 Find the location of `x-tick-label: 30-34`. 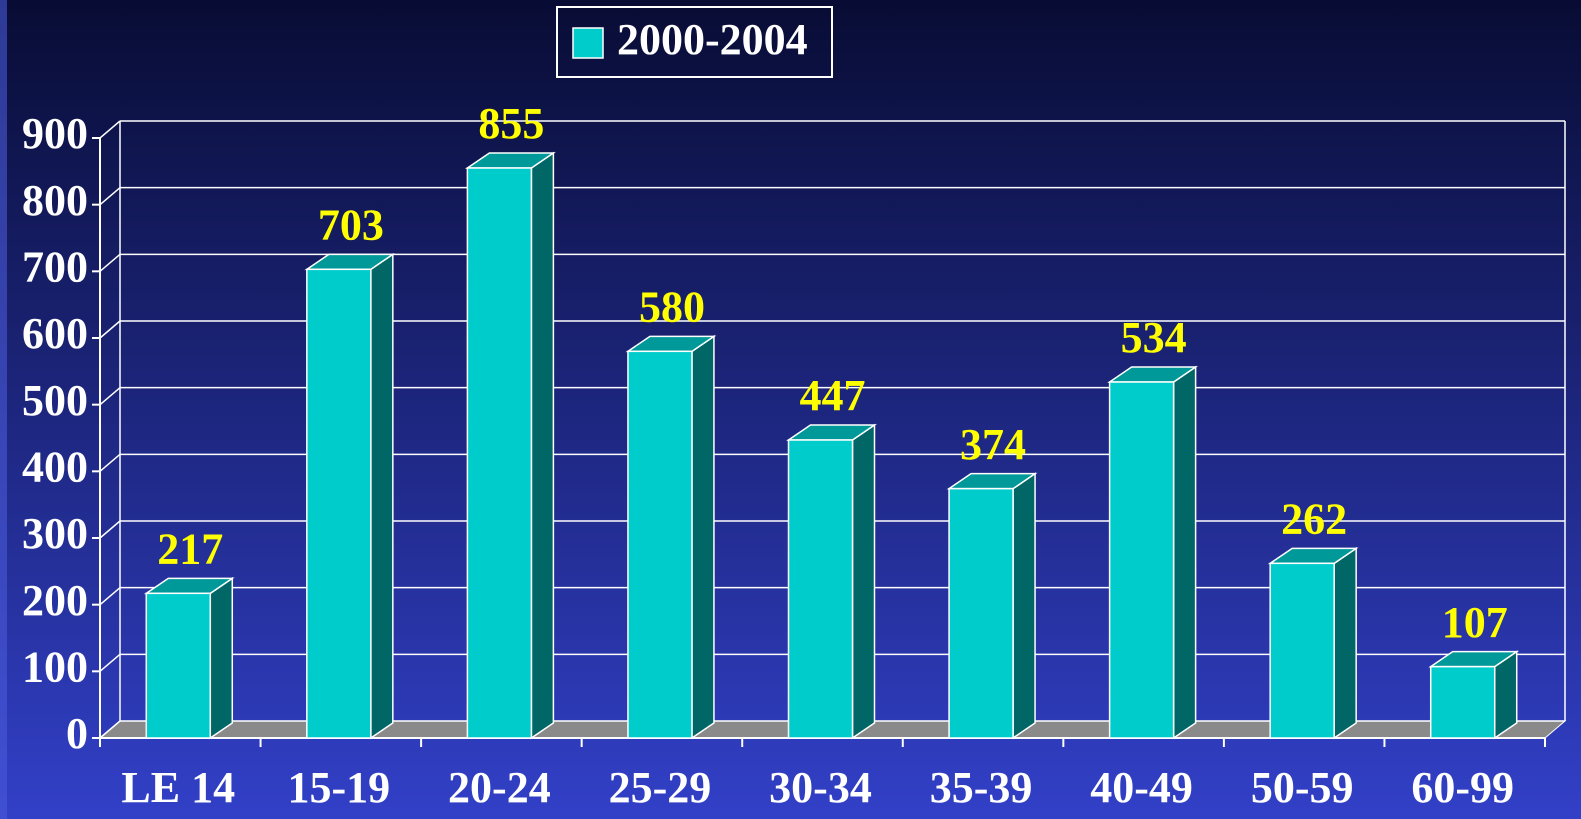

x-tick-label: 30-34 is located at coordinates (820, 787).